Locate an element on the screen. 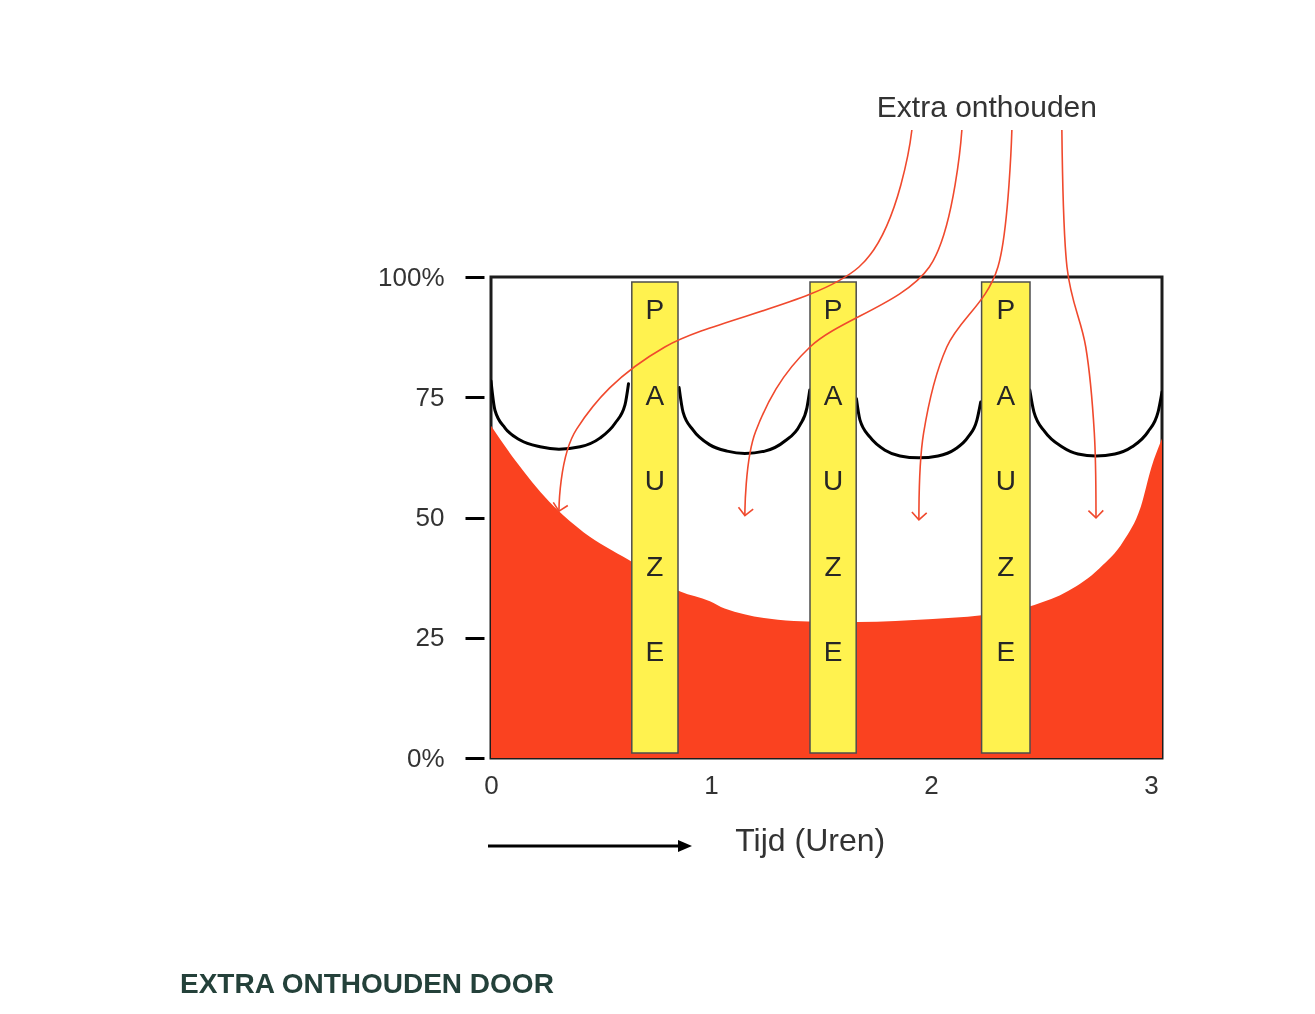  text: Extra onthouden is located at coordinates (986, 106).